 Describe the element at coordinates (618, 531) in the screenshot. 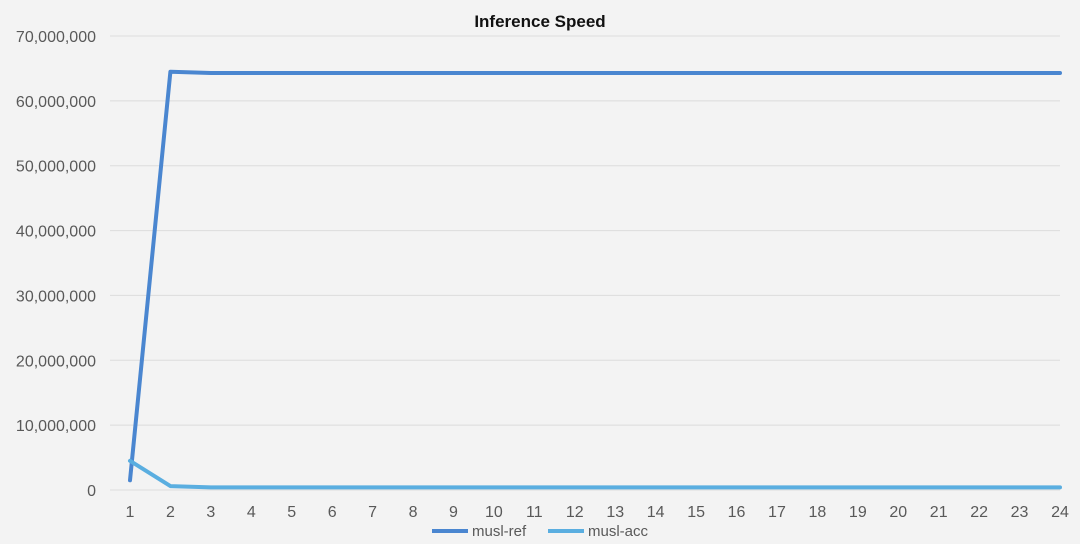

I see `legend-label: musl-acc` at that location.